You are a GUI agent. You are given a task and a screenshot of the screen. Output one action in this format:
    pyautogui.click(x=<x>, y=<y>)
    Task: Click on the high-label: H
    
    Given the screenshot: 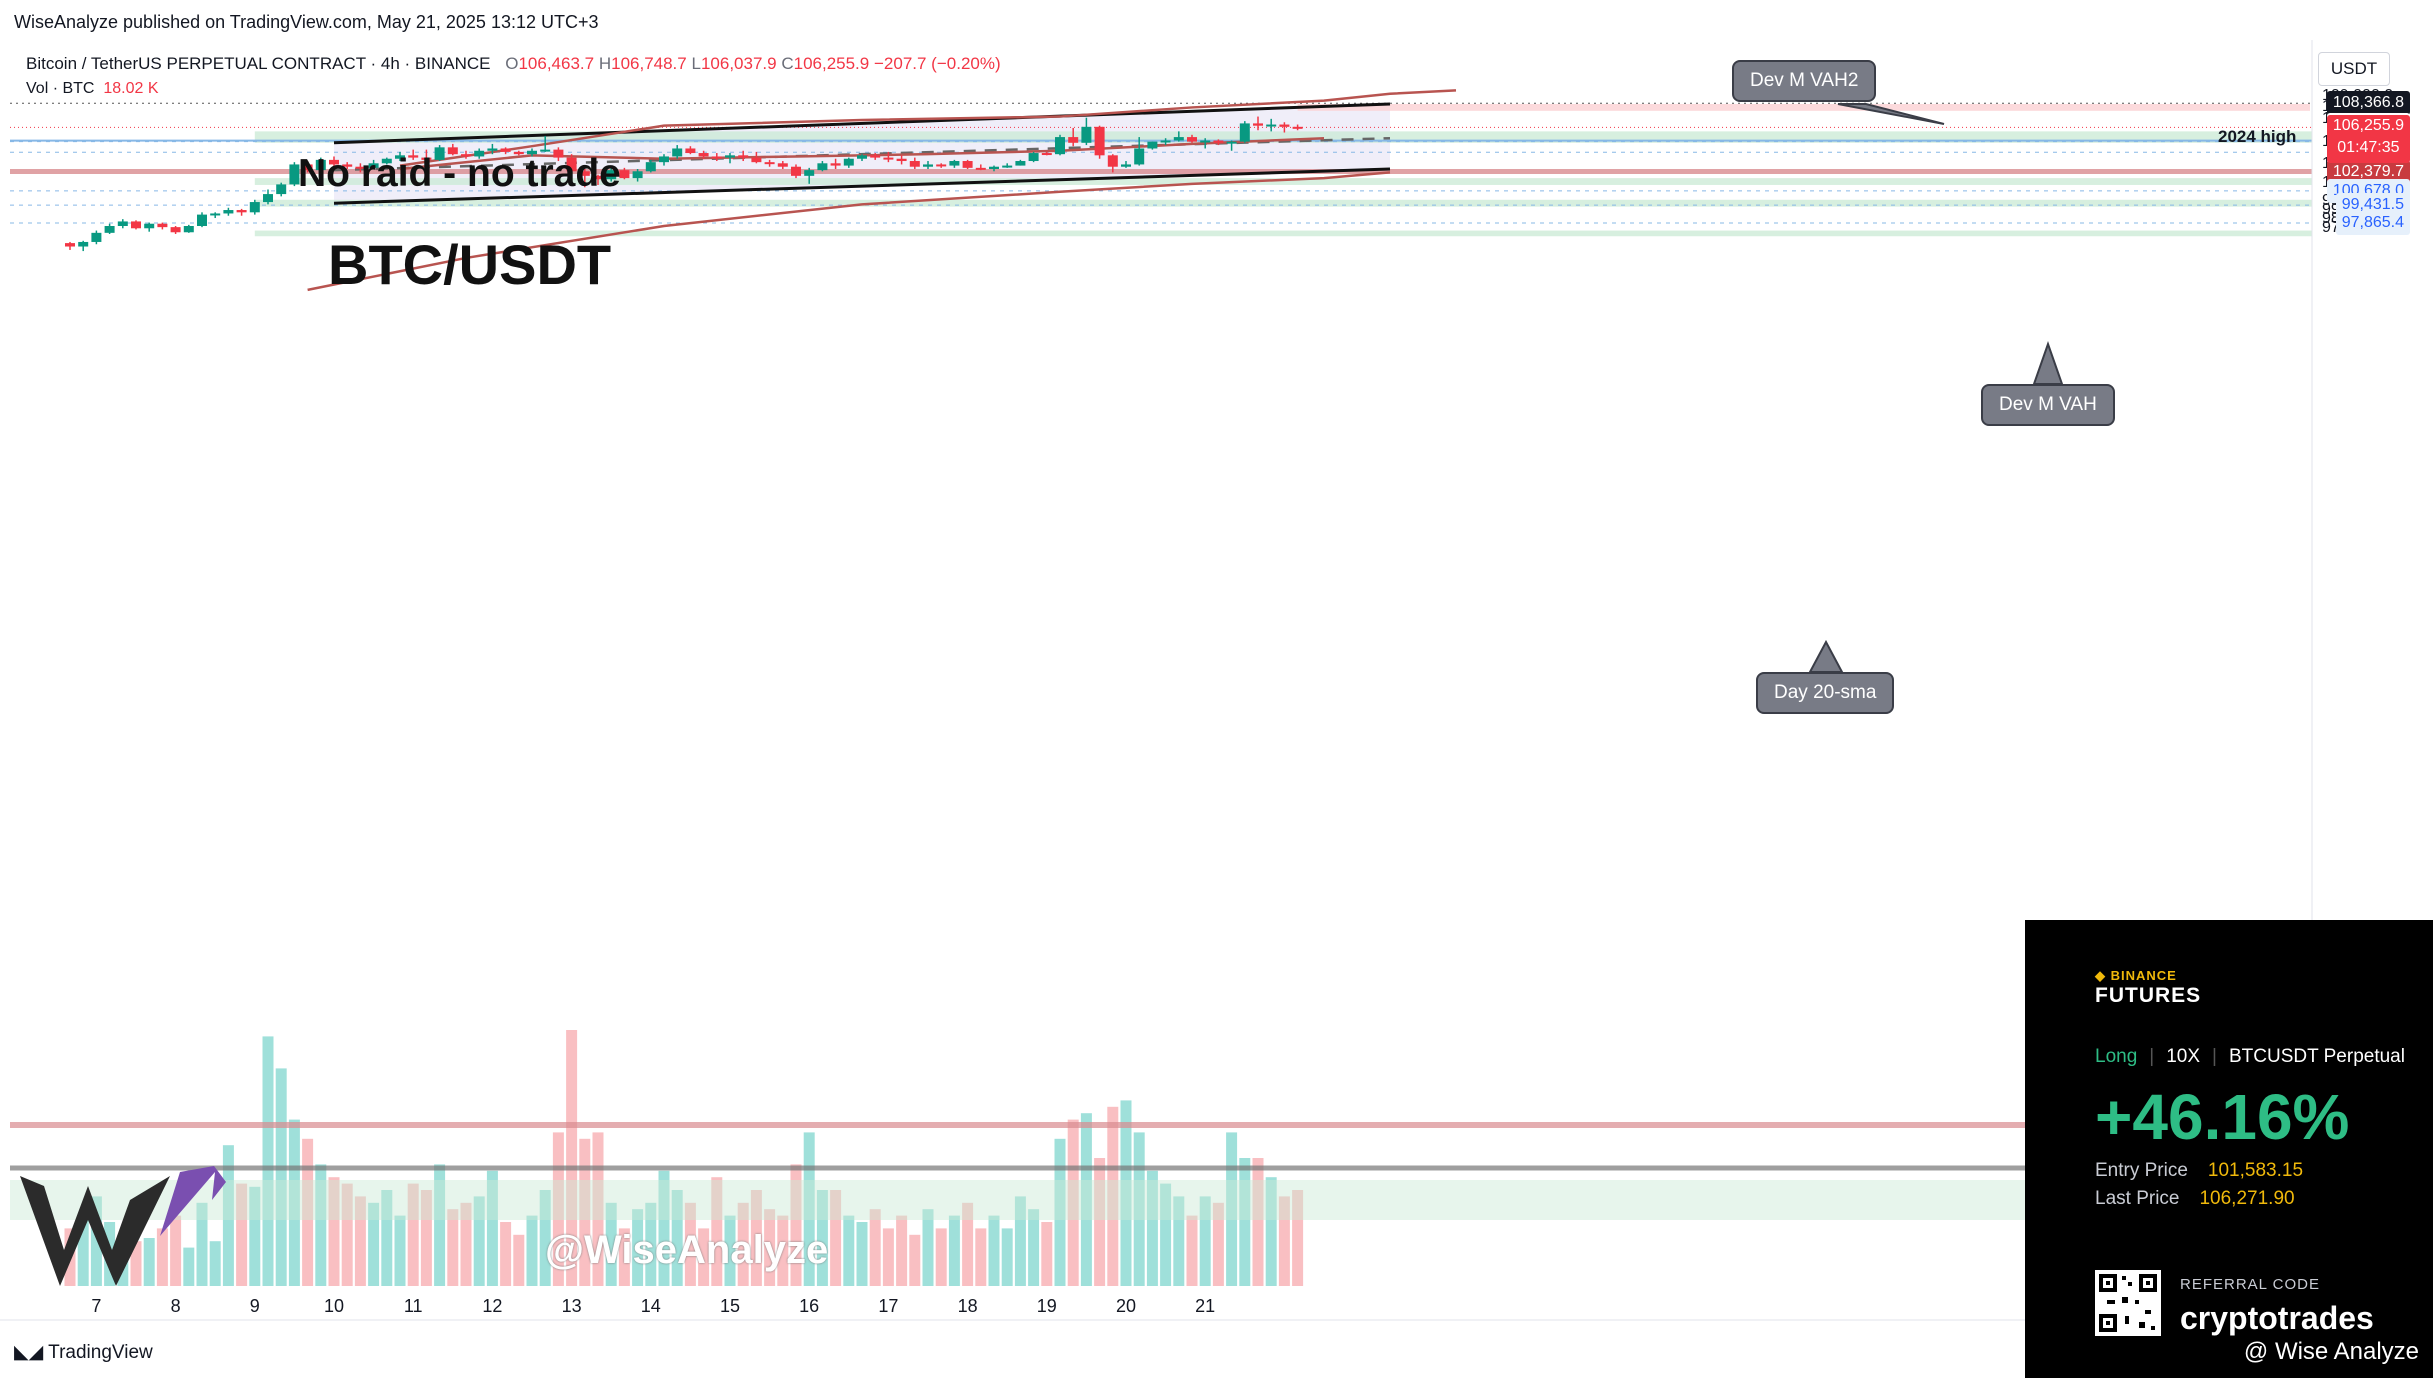 What is the action you would take?
    pyautogui.click(x=605, y=63)
    